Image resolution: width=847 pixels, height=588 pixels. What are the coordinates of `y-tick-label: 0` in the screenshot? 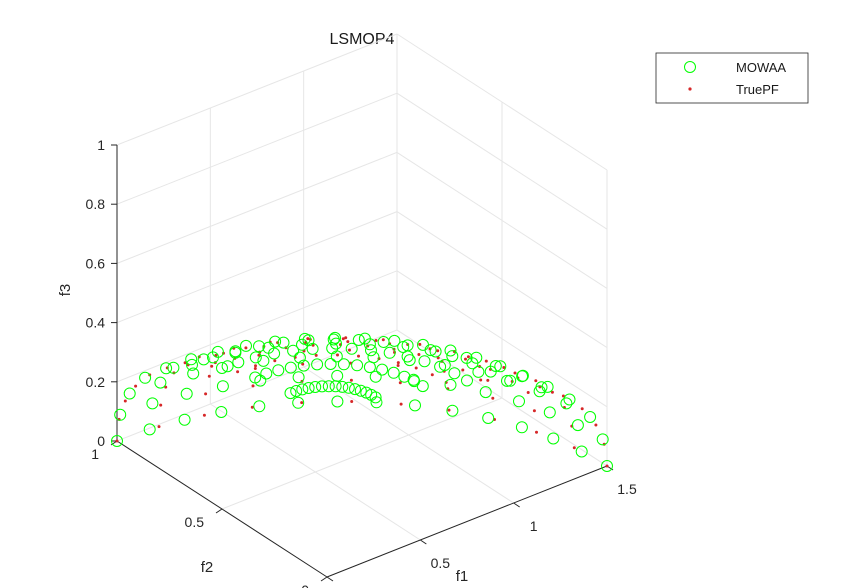 It's located at (305, 585).